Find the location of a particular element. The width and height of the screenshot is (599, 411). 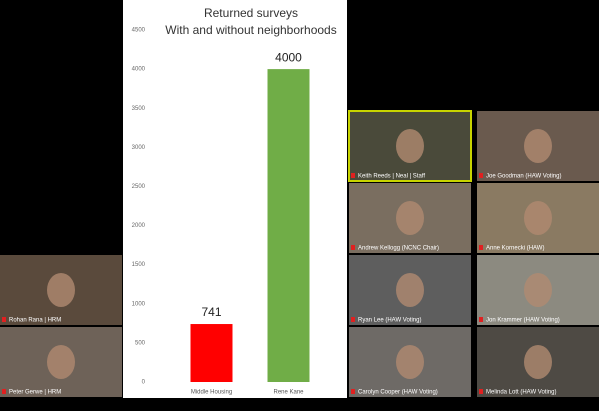

participant-name: Keith Reeds | Neal | Staff is located at coordinates (391, 177).